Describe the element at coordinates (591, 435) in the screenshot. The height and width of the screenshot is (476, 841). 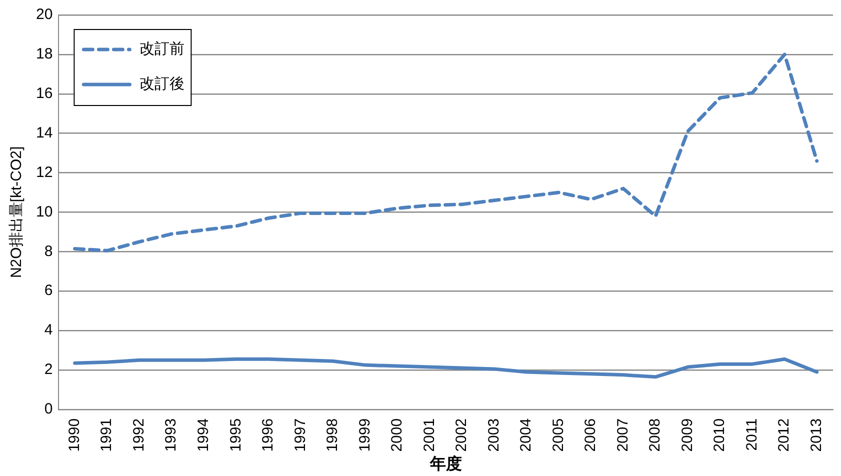
I see `x-tick-label: 2006` at that location.